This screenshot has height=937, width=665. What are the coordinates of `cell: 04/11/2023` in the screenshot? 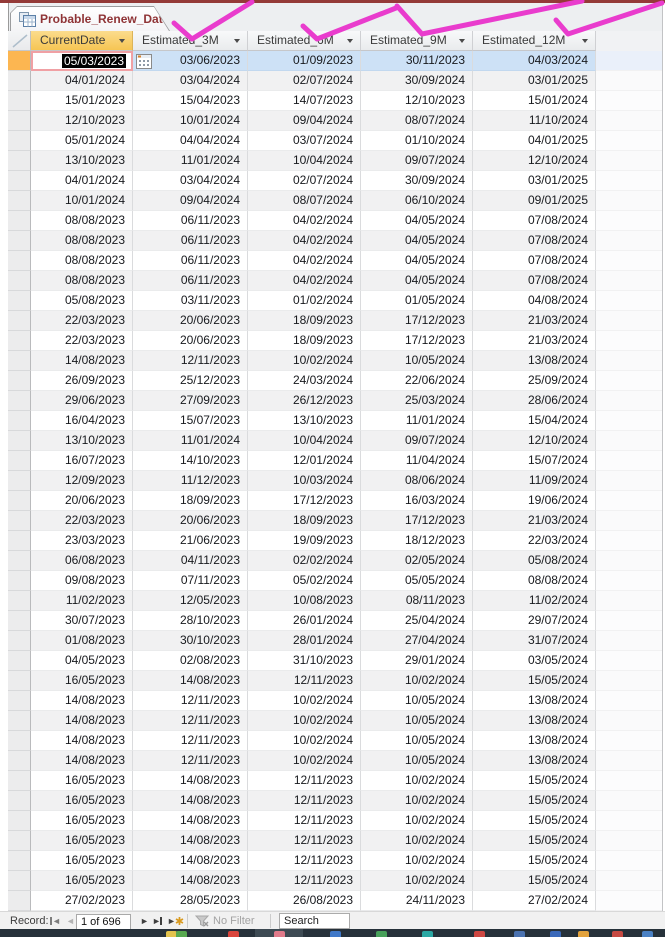 It's located at (190, 561).